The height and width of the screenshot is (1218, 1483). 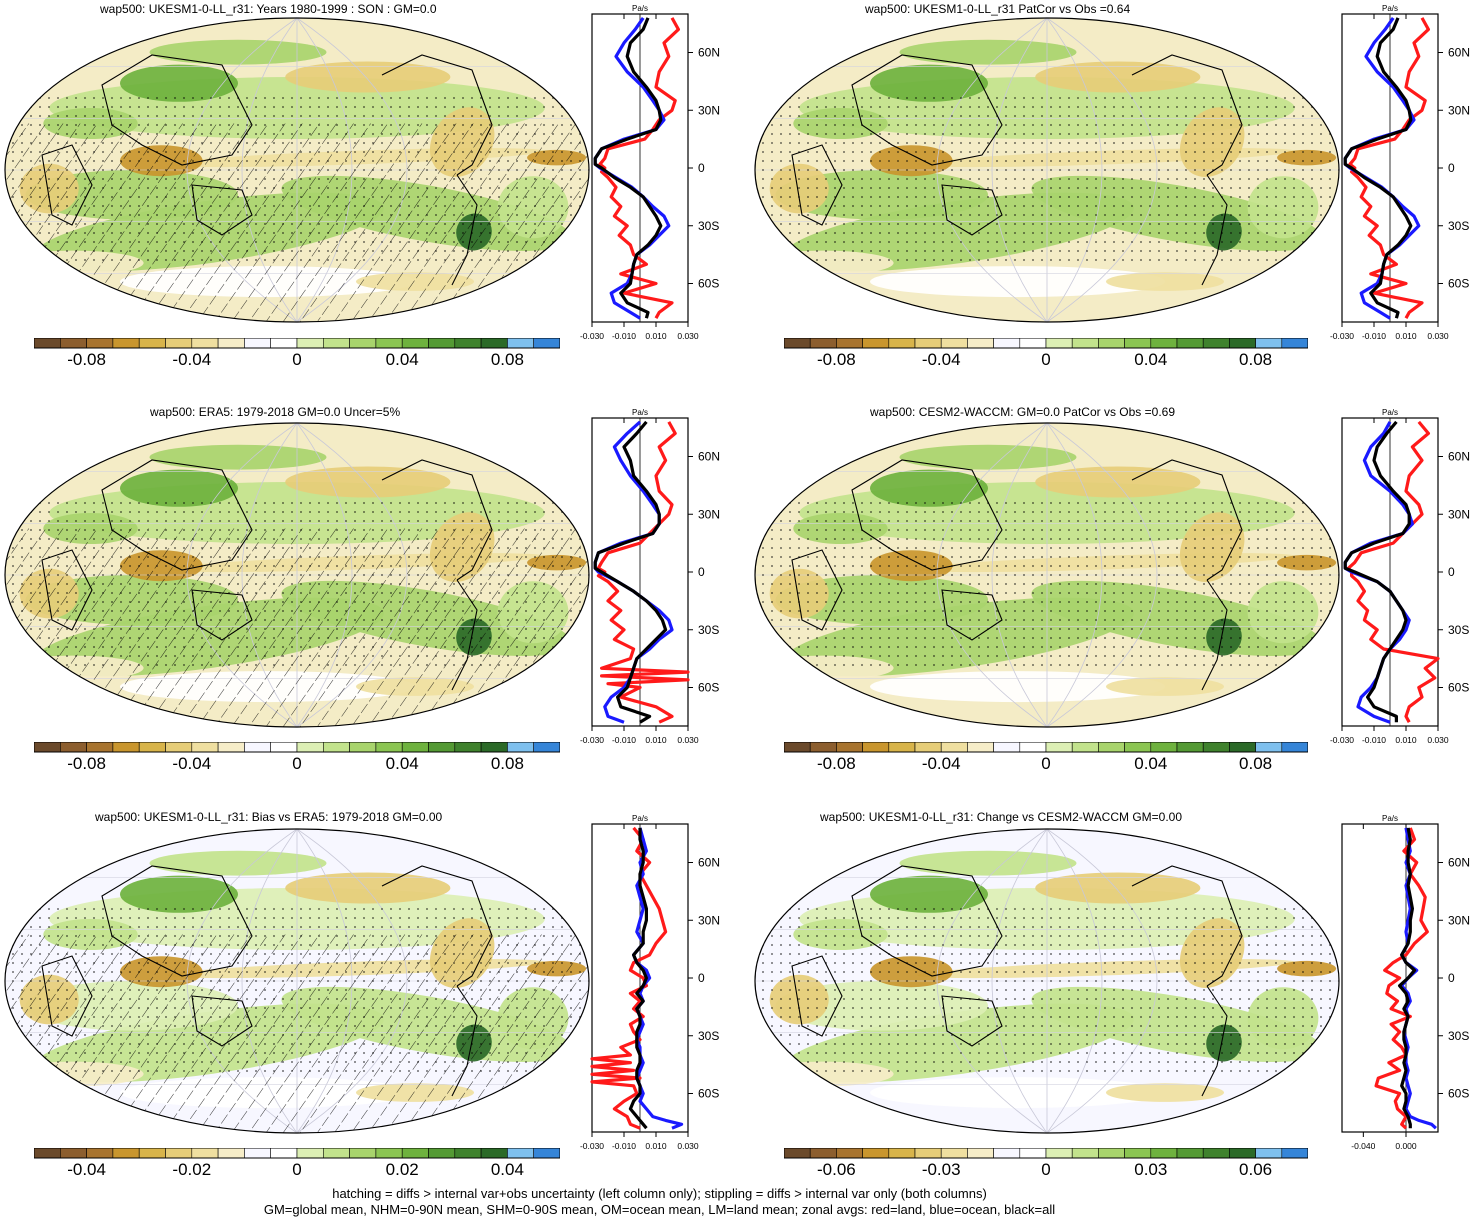 What do you see at coordinates (1363, 1146) in the screenshot?
I see `profile-x-tick-label: -0.040` at bounding box center [1363, 1146].